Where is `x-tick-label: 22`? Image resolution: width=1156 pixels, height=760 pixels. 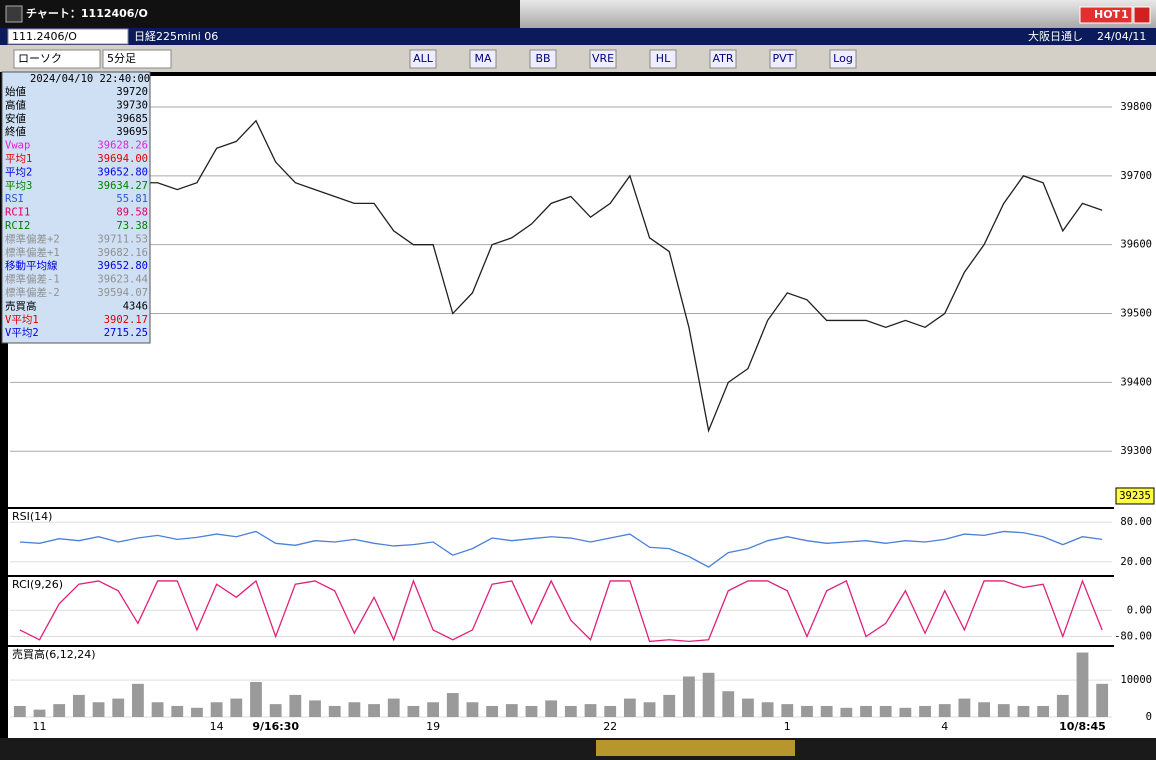 x-tick-label: 22 is located at coordinates (610, 726).